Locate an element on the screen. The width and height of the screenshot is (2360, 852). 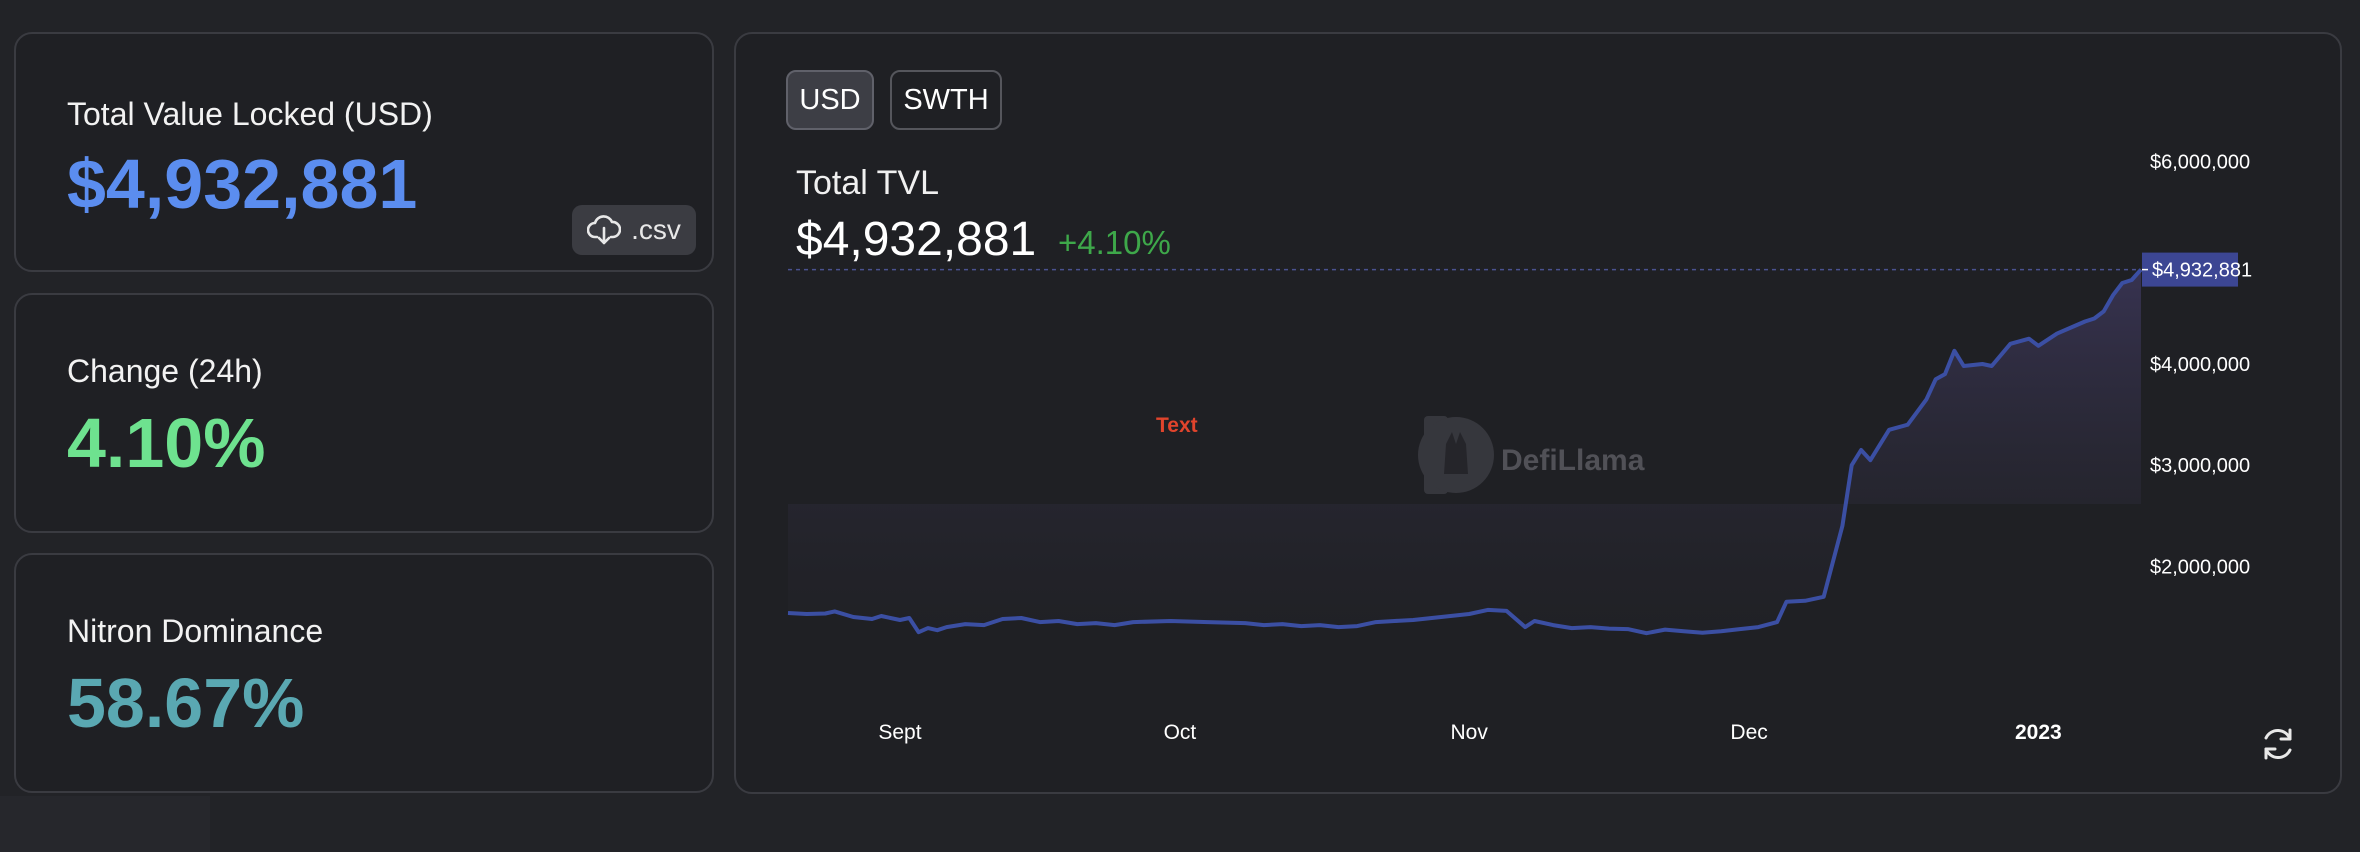
csv-download-button: .csv is located at coordinates (634, 230).